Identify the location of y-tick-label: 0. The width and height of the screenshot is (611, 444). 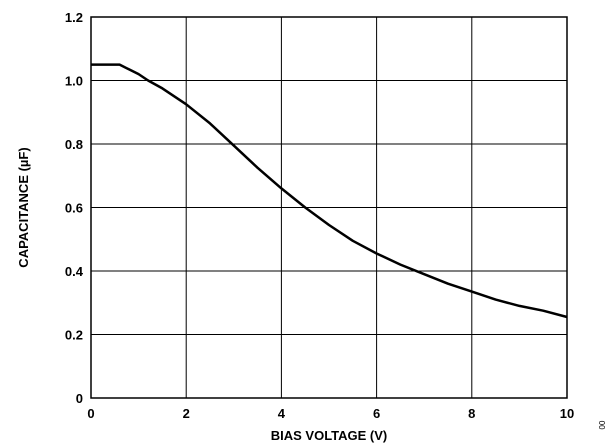
(79, 398).